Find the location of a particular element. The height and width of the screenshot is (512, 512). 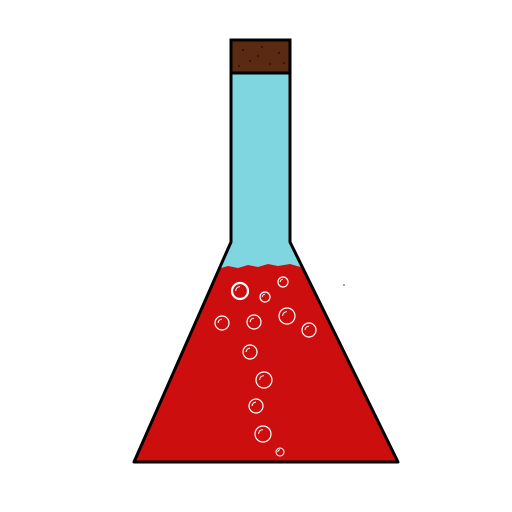

blue-liquid-layer is located at coordinates (262, 170).